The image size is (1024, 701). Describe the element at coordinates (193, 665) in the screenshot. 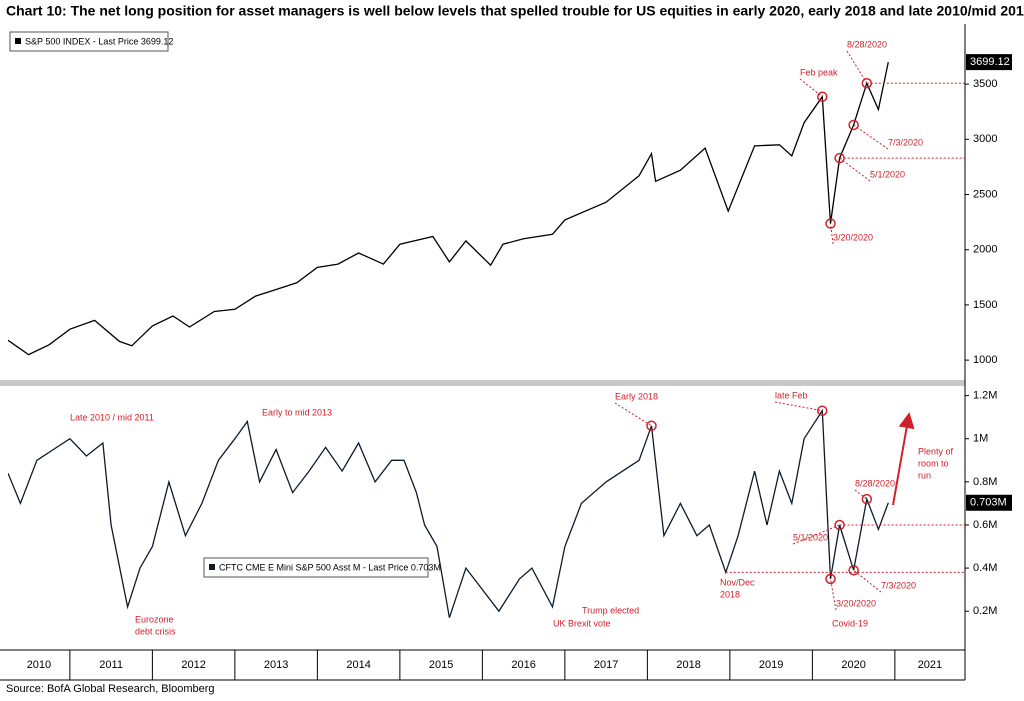

I see `x-tick-label: 2012` at that location.